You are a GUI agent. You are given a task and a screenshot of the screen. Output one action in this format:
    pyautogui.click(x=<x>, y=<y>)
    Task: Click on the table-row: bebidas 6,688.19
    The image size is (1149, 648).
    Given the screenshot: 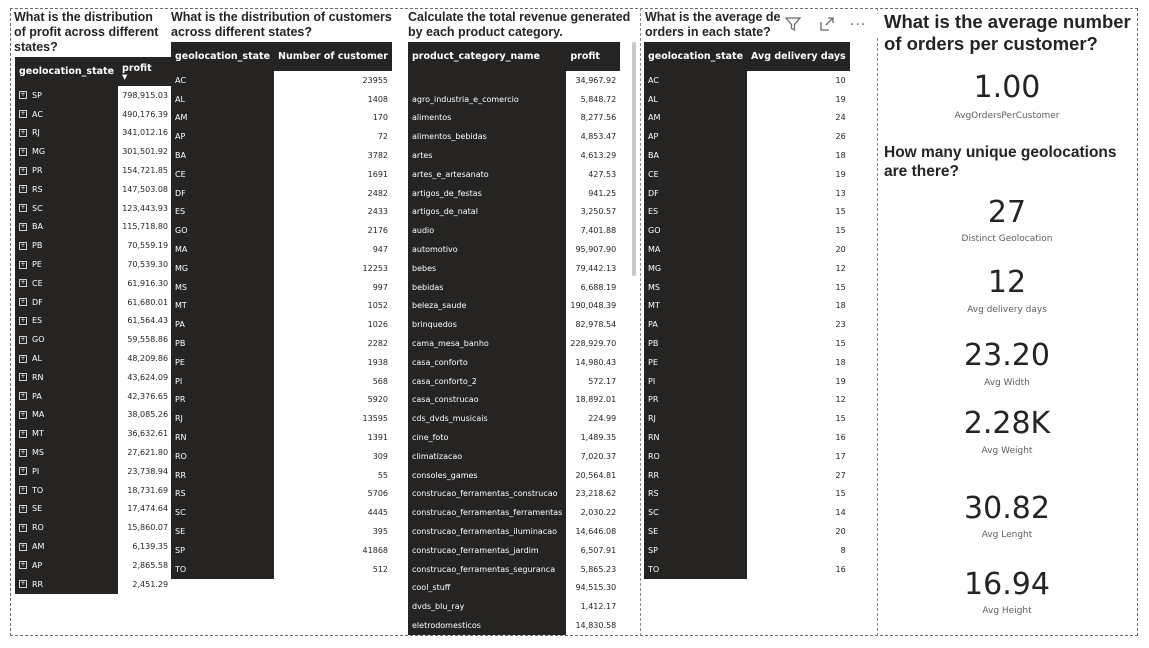 What is the action you would take?
    pyautogui.click(x=514, y=287)
    